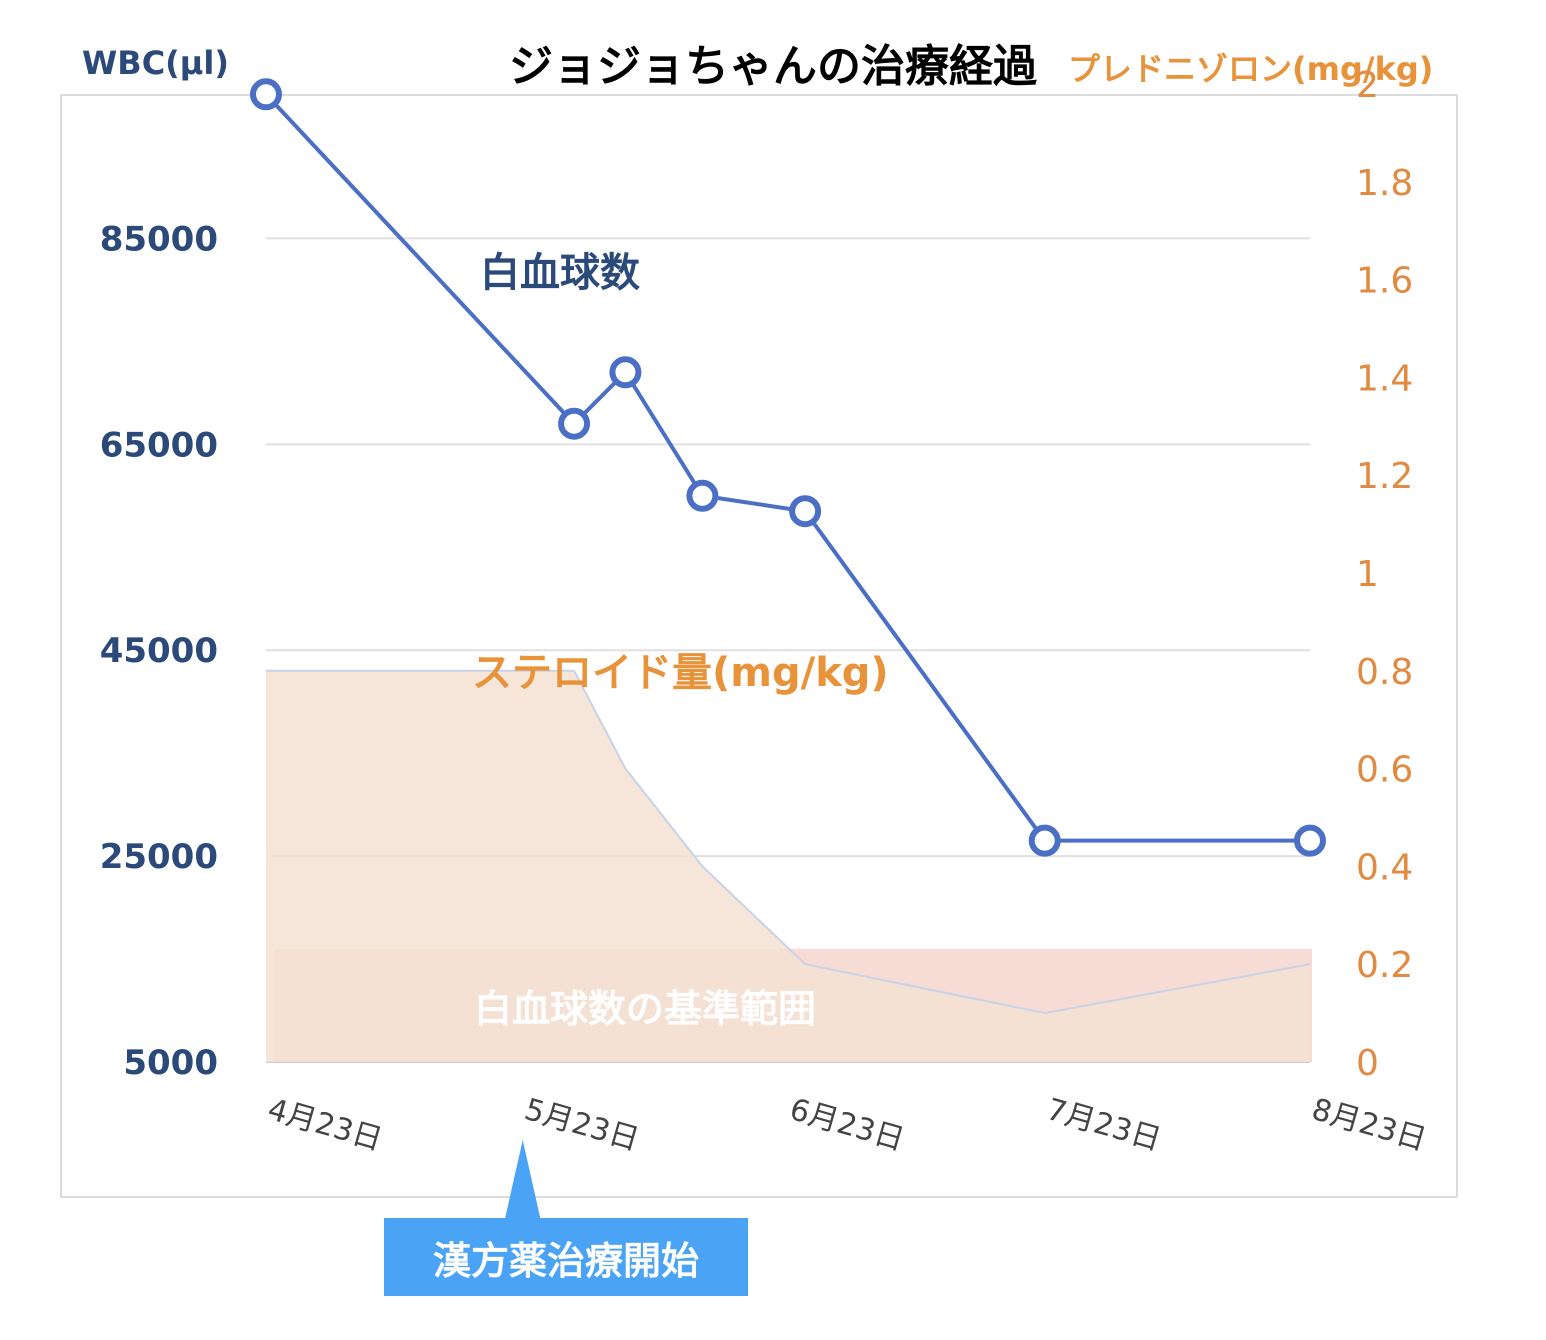 This screenshot has height=1340, width=1546. What do you see at coordinates (325, 1125) in the screenshot?
I see `x-tick-label: 4月23日` at bounding box center [325, 1125].